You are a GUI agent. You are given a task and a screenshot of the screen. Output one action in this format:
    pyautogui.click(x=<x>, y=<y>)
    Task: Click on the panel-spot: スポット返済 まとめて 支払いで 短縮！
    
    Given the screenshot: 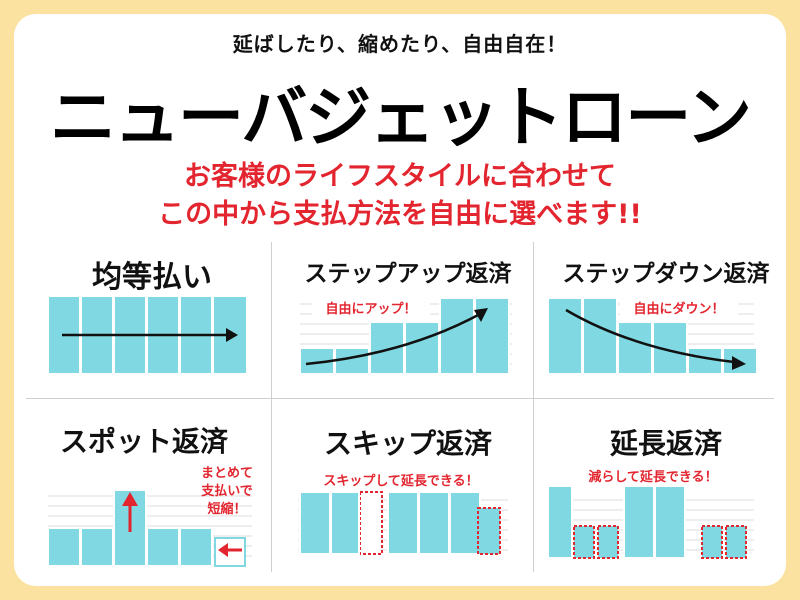 What is the action you would take?
    pyautogui.click(x=152, y=485)
    